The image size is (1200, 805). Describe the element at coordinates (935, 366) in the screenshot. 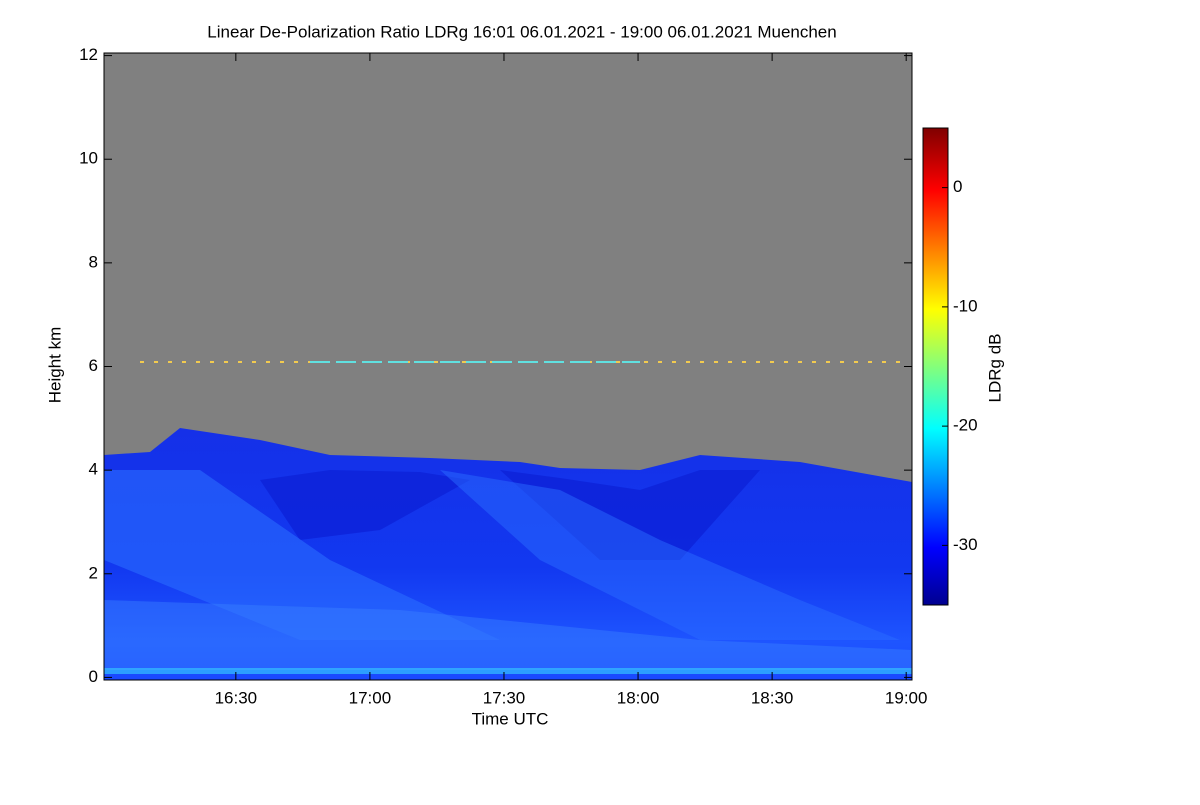

I see `colorbar` at that location.